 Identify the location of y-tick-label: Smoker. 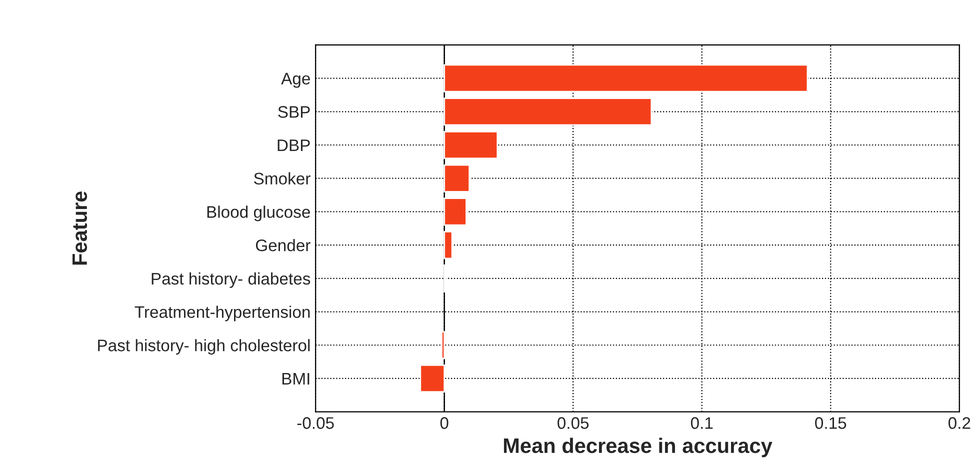
(282, 178).